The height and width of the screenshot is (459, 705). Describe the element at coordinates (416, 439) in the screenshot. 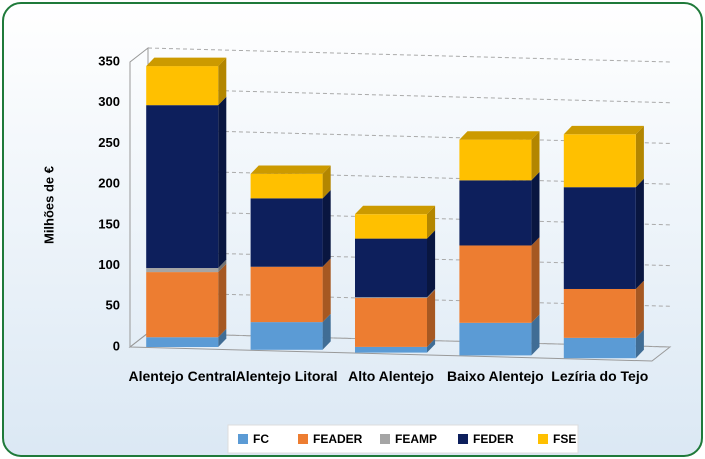

I see `legend-label: FEAMP` at that location.